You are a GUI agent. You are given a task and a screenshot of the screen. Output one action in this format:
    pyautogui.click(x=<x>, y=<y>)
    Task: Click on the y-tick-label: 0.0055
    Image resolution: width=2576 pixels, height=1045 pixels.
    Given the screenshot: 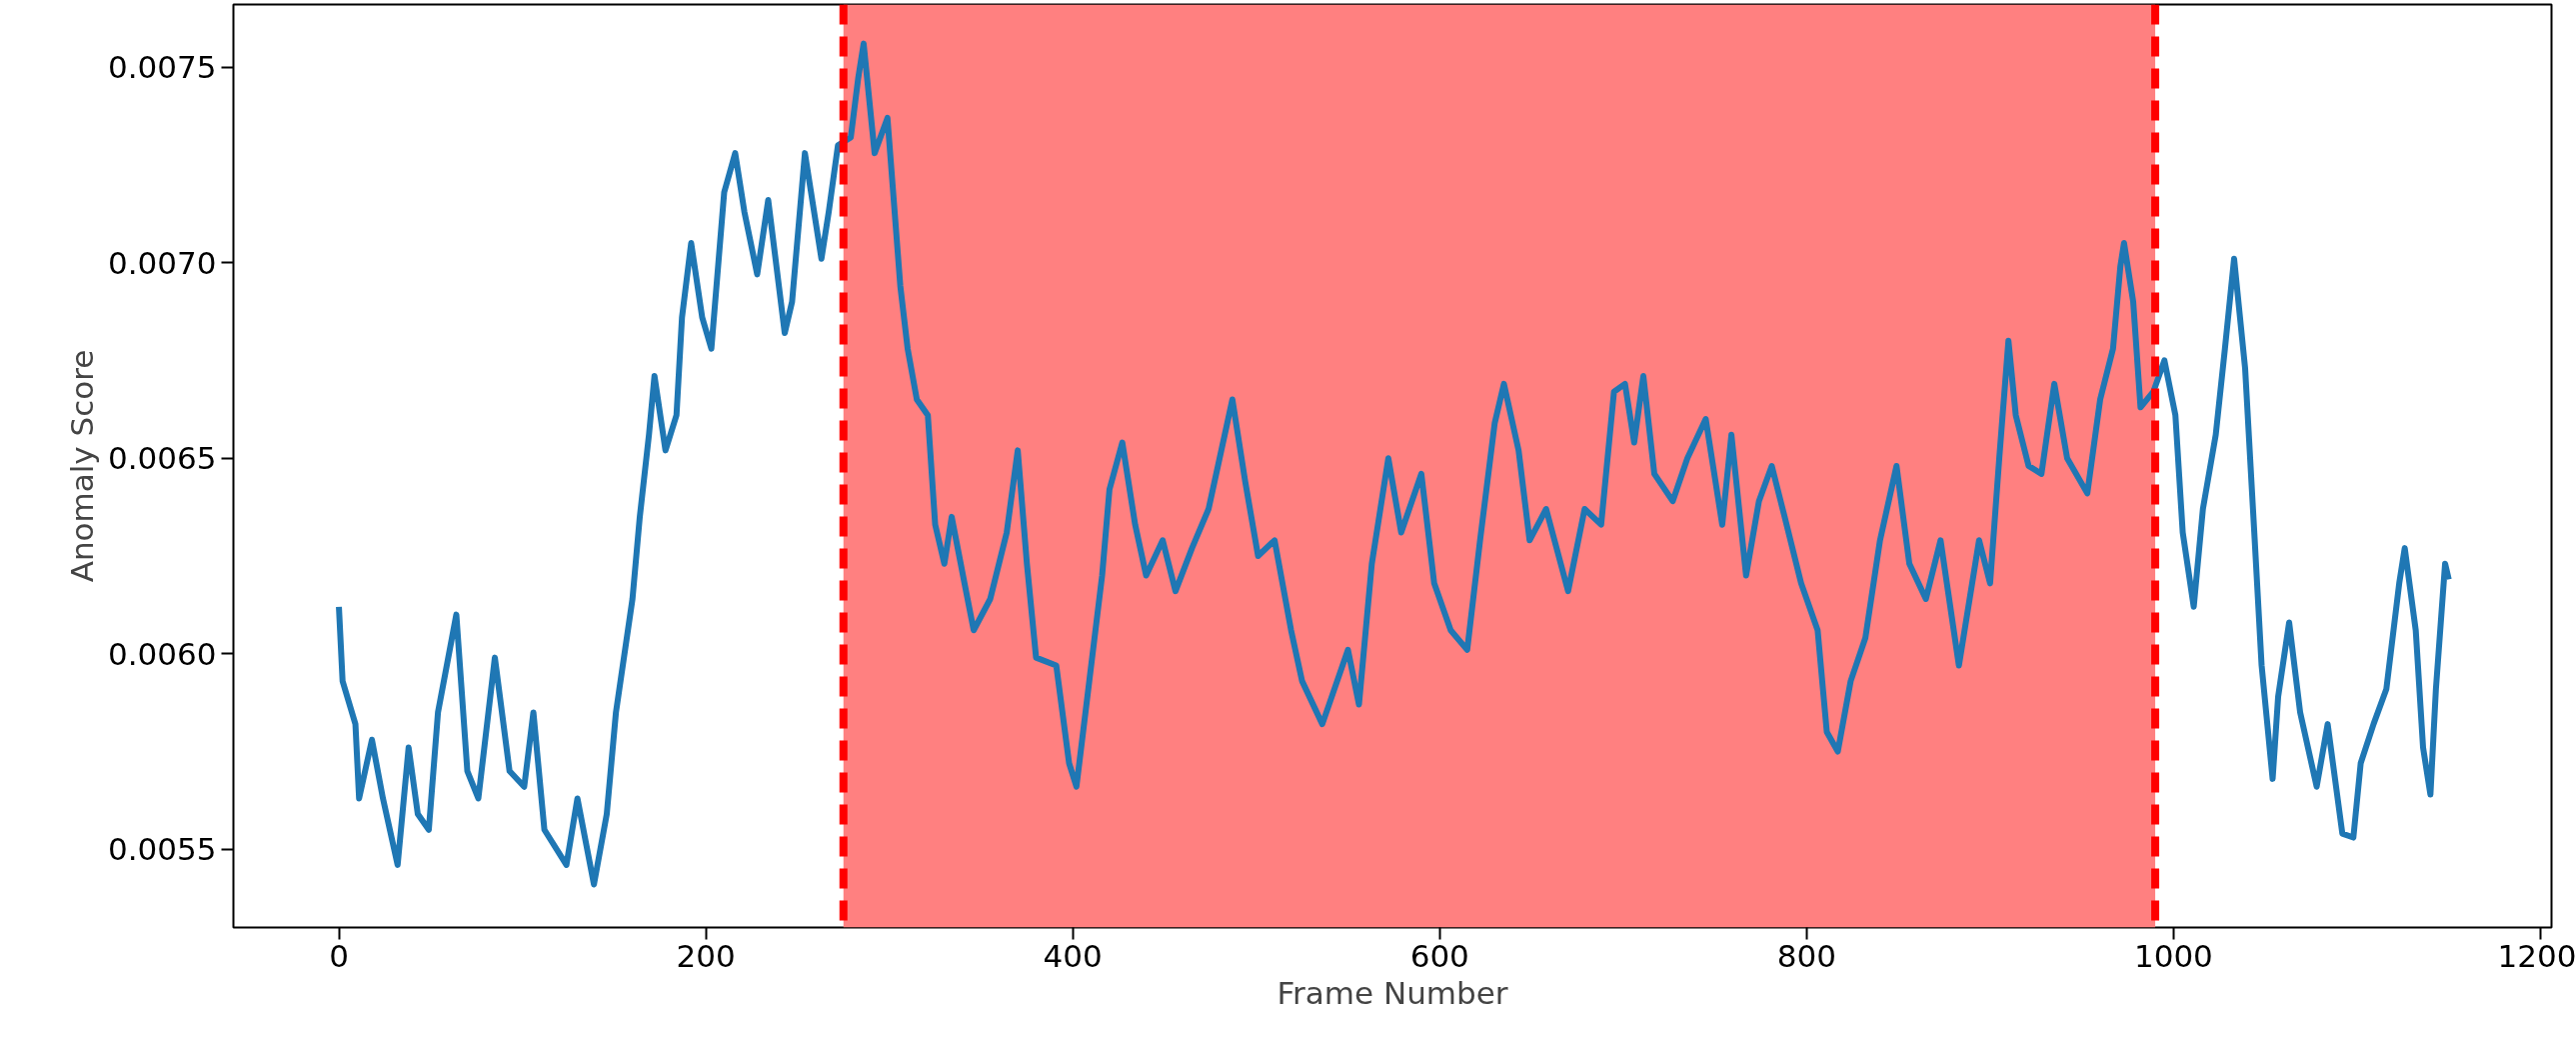 What is the action you would take?
    pyautogui.click(x=162, y=849)
    